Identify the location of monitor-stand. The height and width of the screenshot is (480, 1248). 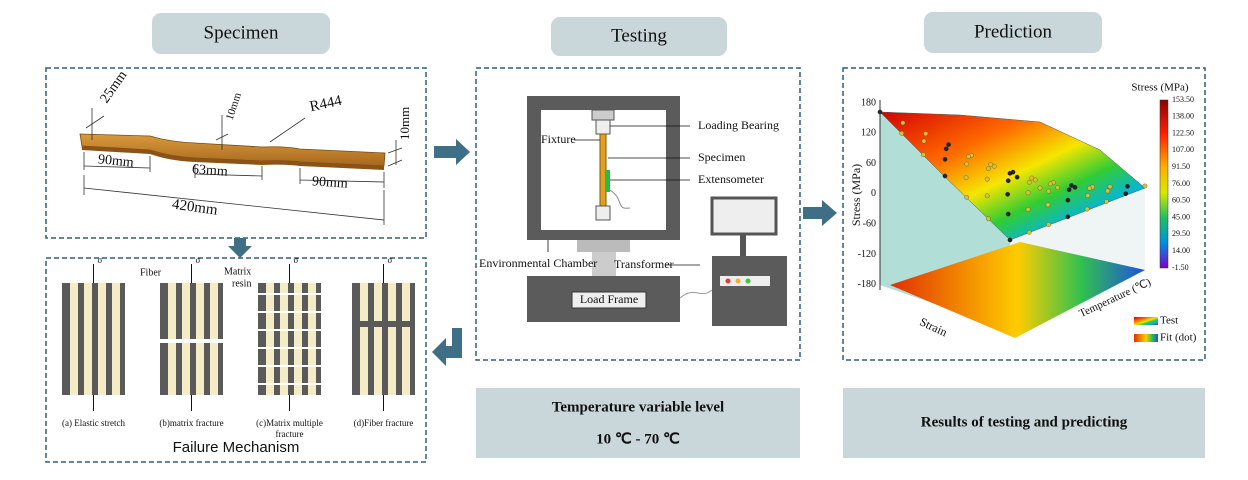
(743, 245).